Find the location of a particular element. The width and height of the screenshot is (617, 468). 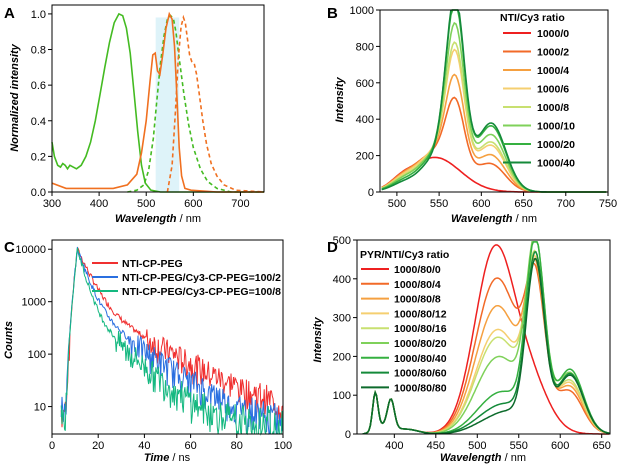

panel-label-a: A is located at coordinates (9, 13).